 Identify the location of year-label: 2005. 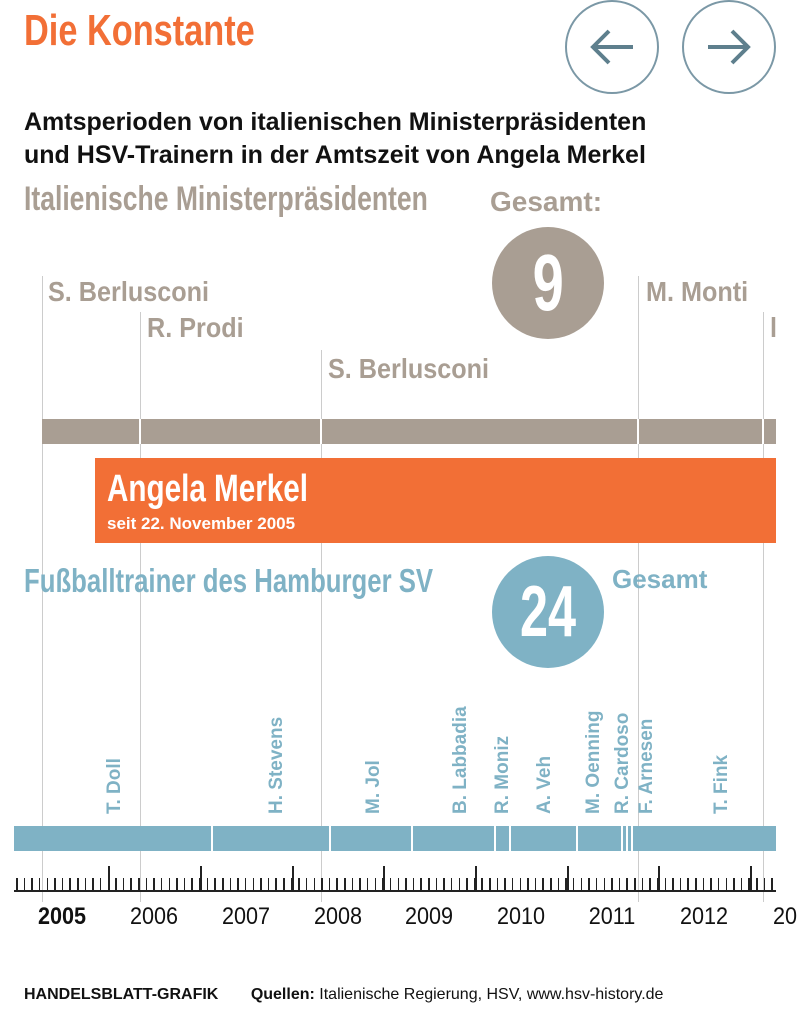
(62, 916).